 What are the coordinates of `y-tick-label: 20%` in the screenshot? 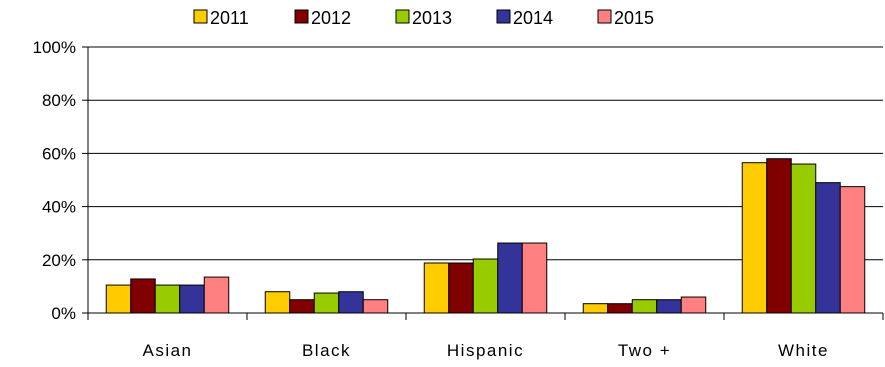 It's located at (59, 260).